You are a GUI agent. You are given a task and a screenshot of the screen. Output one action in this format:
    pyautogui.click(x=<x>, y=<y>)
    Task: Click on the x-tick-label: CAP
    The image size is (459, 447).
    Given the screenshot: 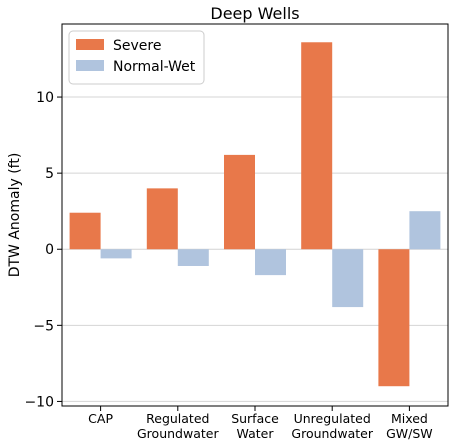 What is the action you would take?
    pyautogui.click(x=100, y=418)
    